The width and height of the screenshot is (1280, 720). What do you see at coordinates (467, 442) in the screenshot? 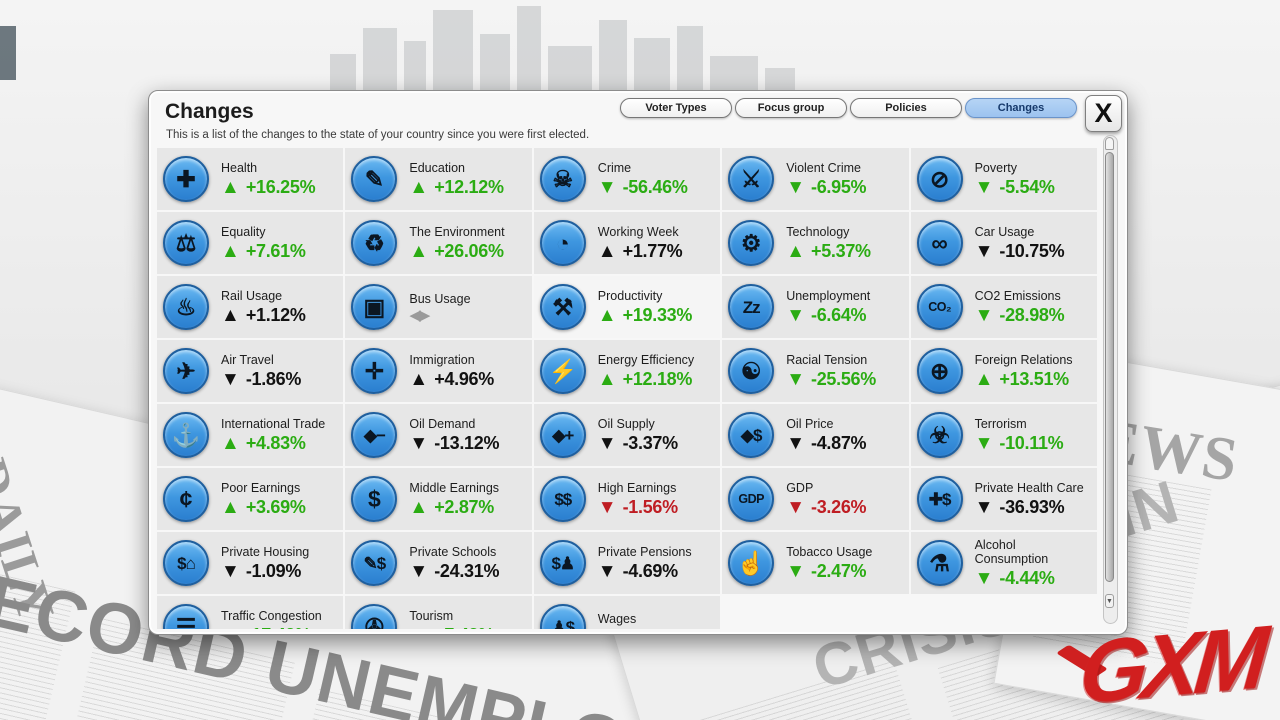
I see `item-value: -13.12%` at bounding box center [467, 442].